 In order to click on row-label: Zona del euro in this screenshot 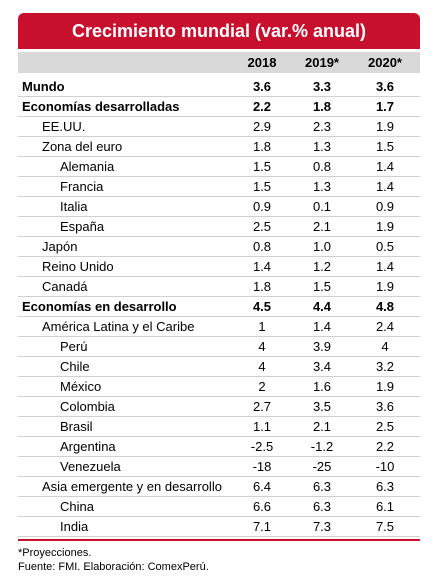, I will do `click(82, 146)`.